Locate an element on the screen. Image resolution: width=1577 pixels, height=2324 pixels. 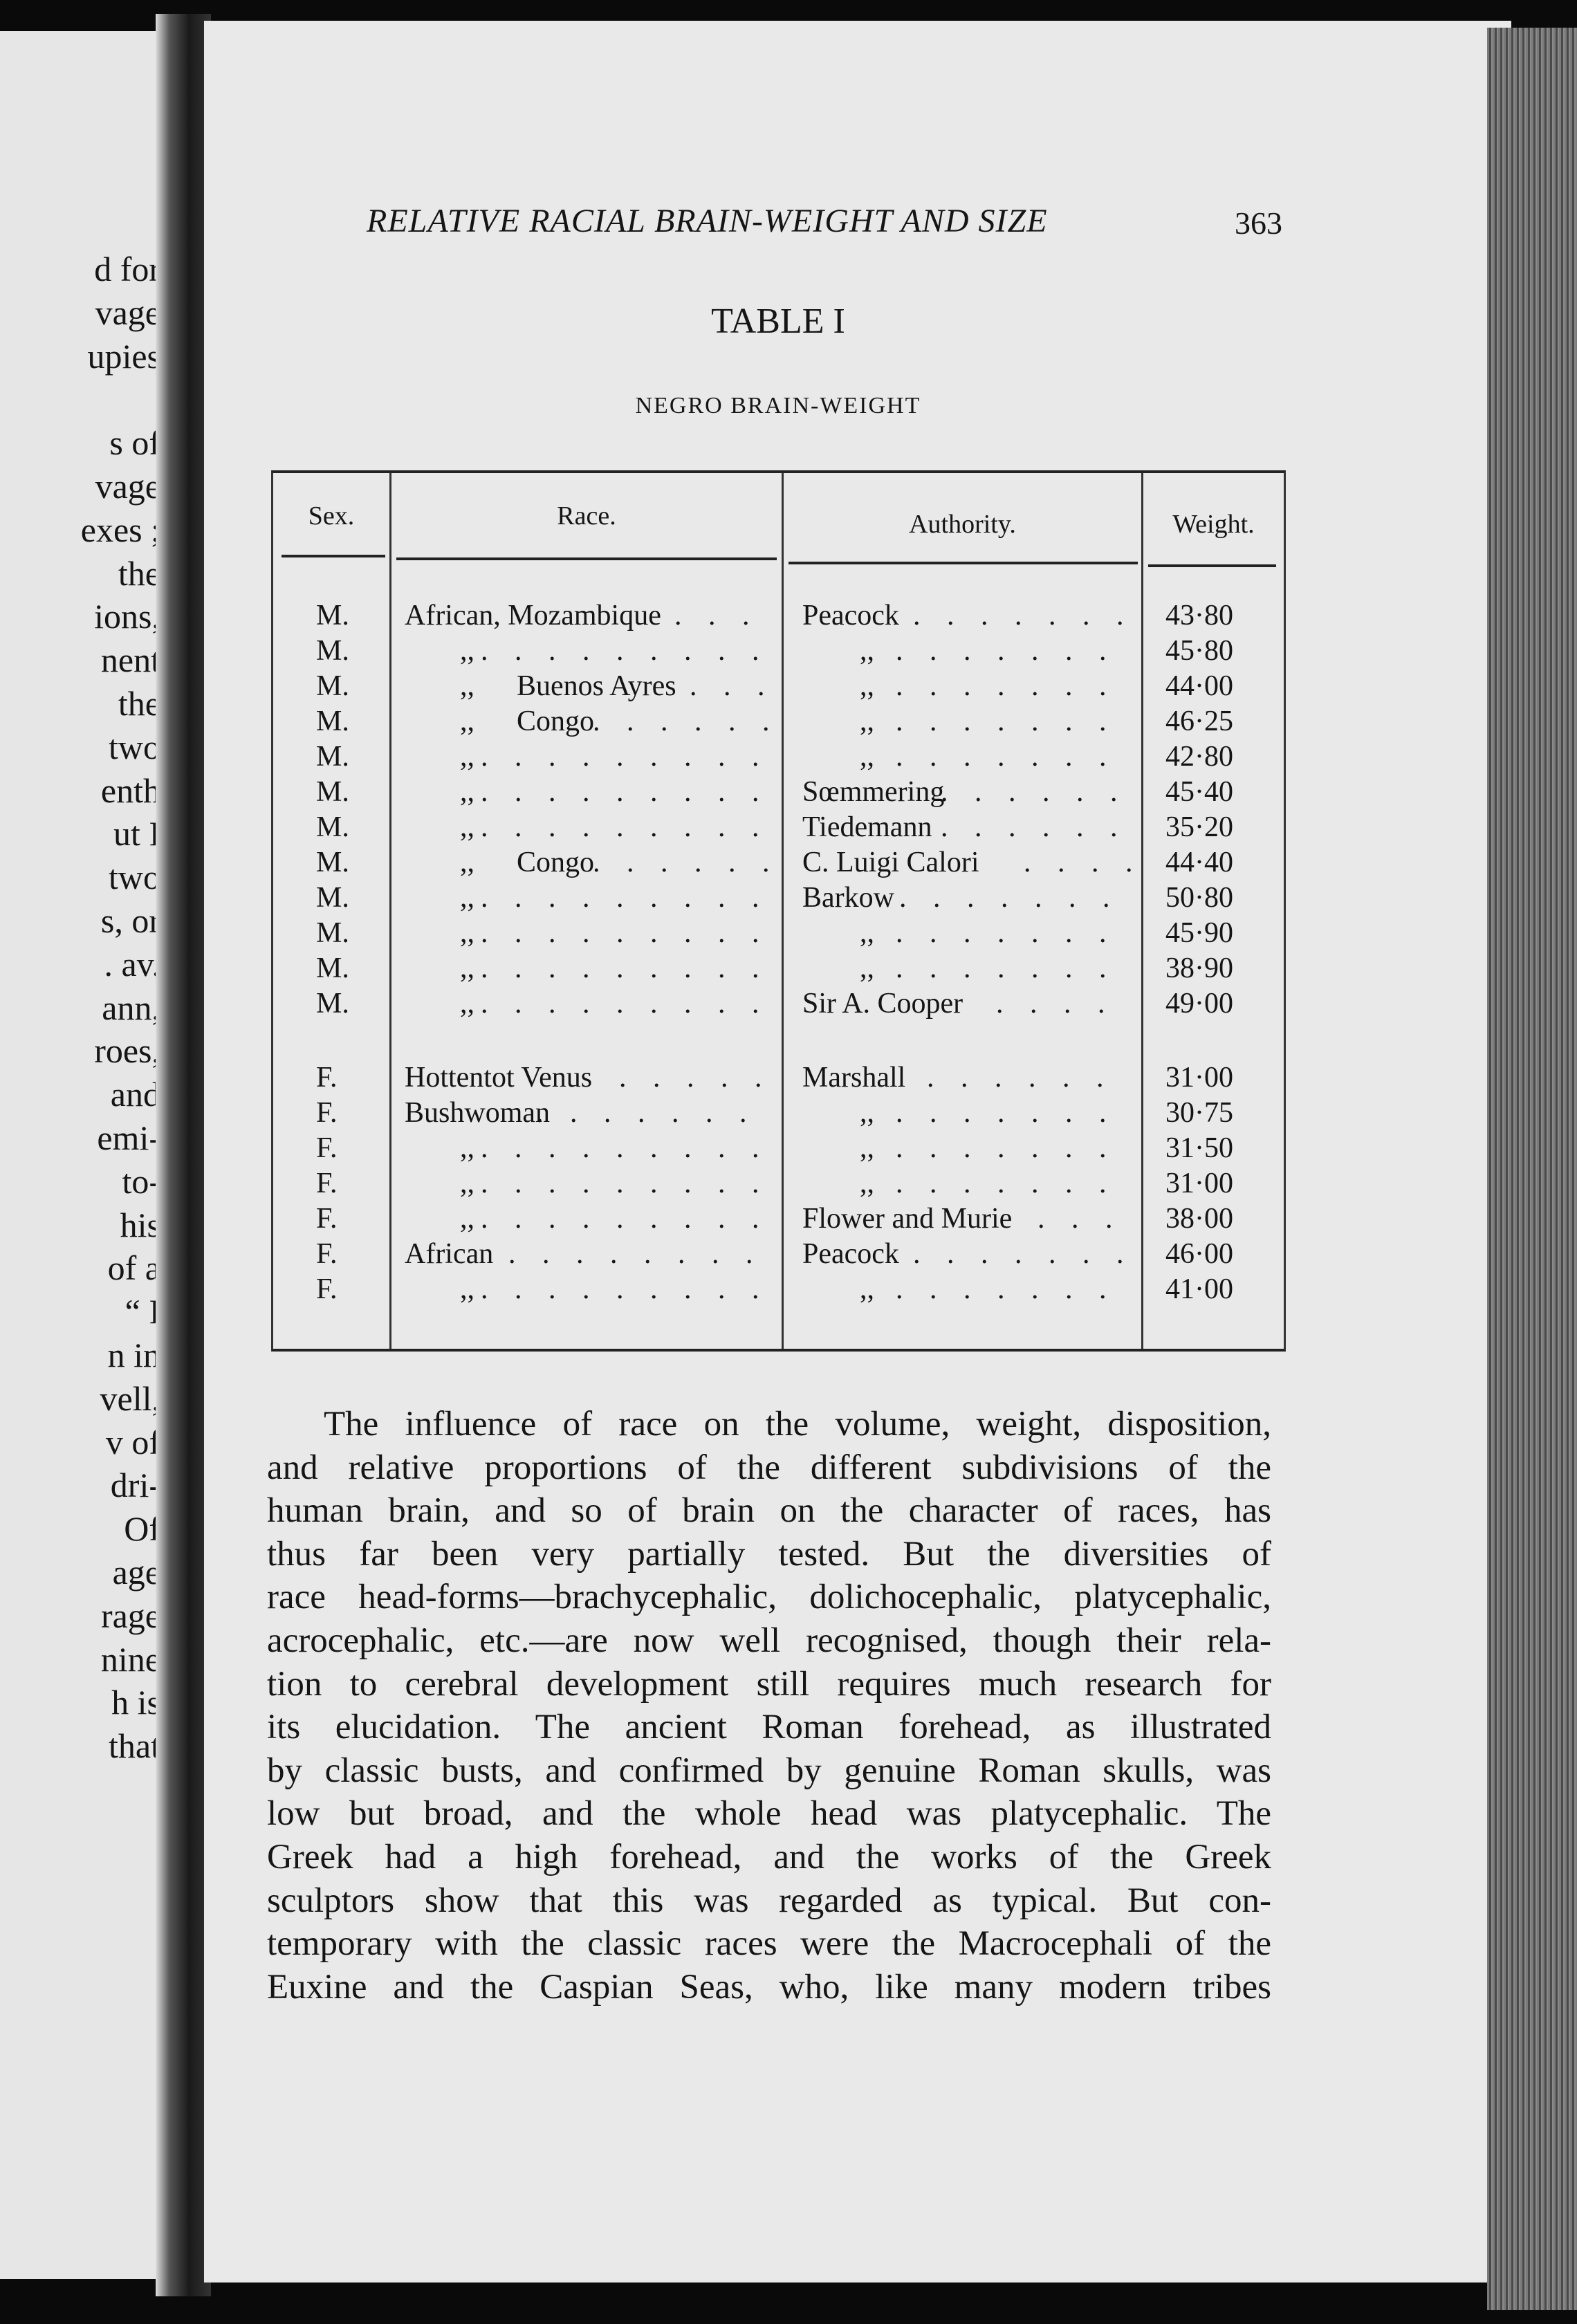
authority-cell: Peacock is located at coordinates (850, 1254).